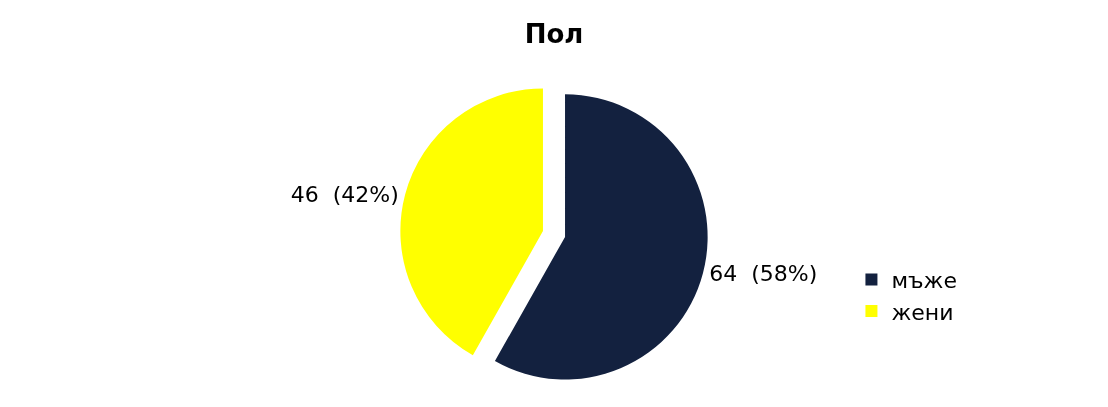 This screenshot has width=1108, height=407. Describe the element at coordinates (922, 312) in the screenshot. I see `legend-label: жени` at that location.